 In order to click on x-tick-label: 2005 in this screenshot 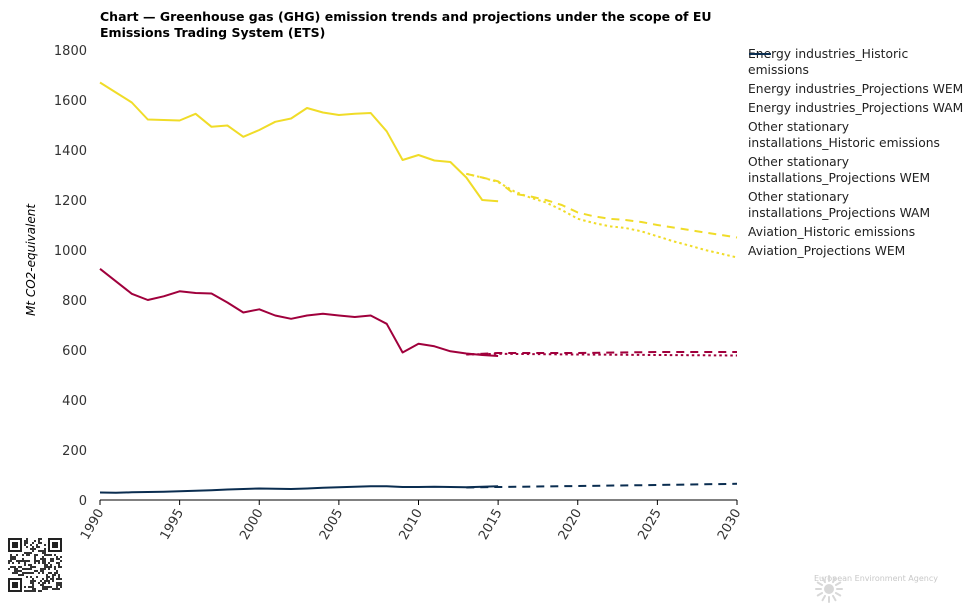, I will do `click(332, 525)`.